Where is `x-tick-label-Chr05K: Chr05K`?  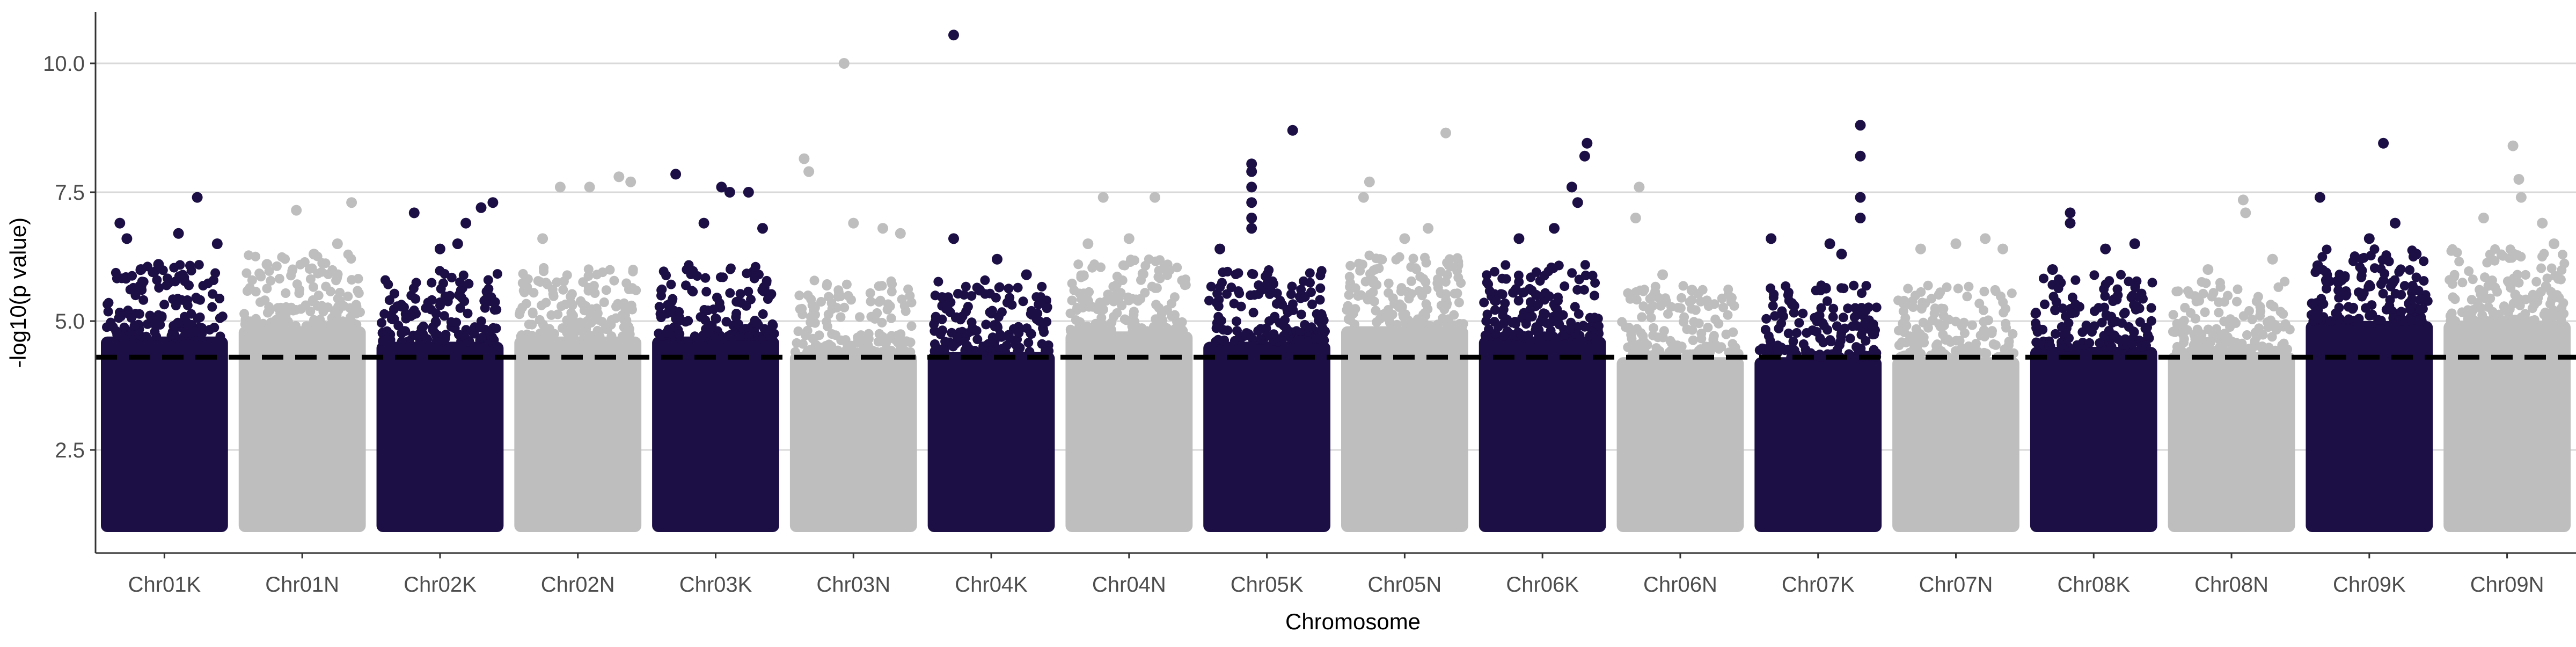
x-tick-label-Chr05K: Chr05K is located at coordinates (1267, 585).